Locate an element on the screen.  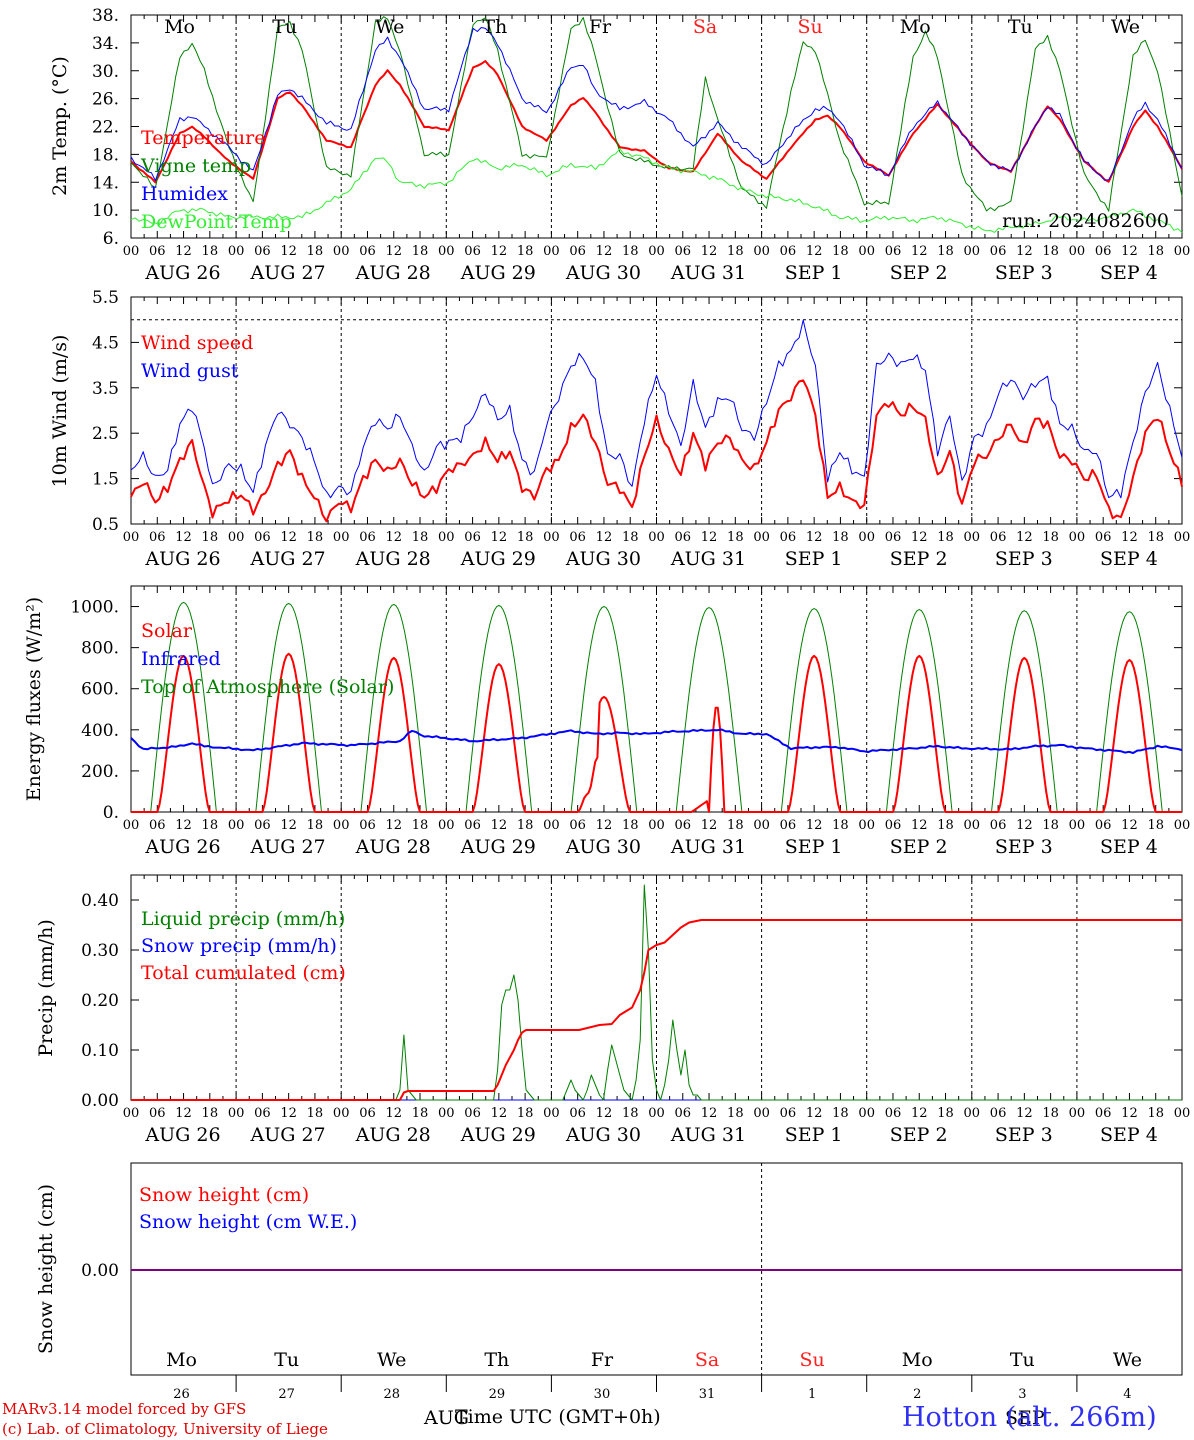
y-axis-label: Precip (mm/h) is located at coordinates (46, 988).